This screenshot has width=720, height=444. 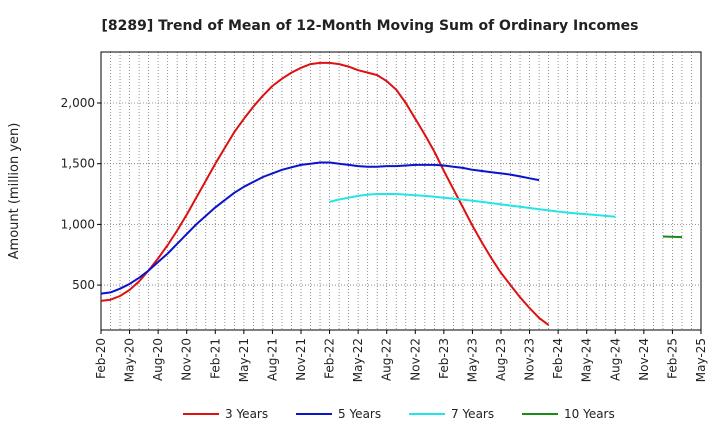 What do you see at coordinates (359, 414) in the screenshot?
I see `legend-label: 5 Years` at bounding box center [359, 414].